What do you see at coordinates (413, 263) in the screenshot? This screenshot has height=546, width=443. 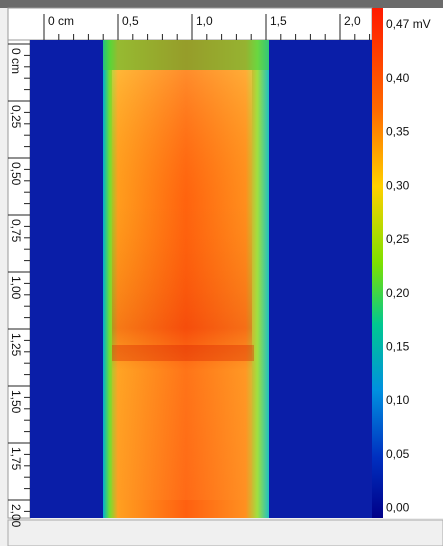 I see `colorbar-labels-bg` at bounding box center [413, 263].